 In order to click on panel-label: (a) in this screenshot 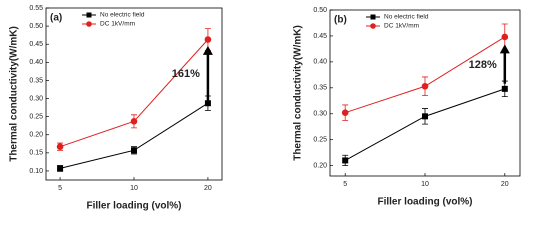, I will do `click(56, 18)`.